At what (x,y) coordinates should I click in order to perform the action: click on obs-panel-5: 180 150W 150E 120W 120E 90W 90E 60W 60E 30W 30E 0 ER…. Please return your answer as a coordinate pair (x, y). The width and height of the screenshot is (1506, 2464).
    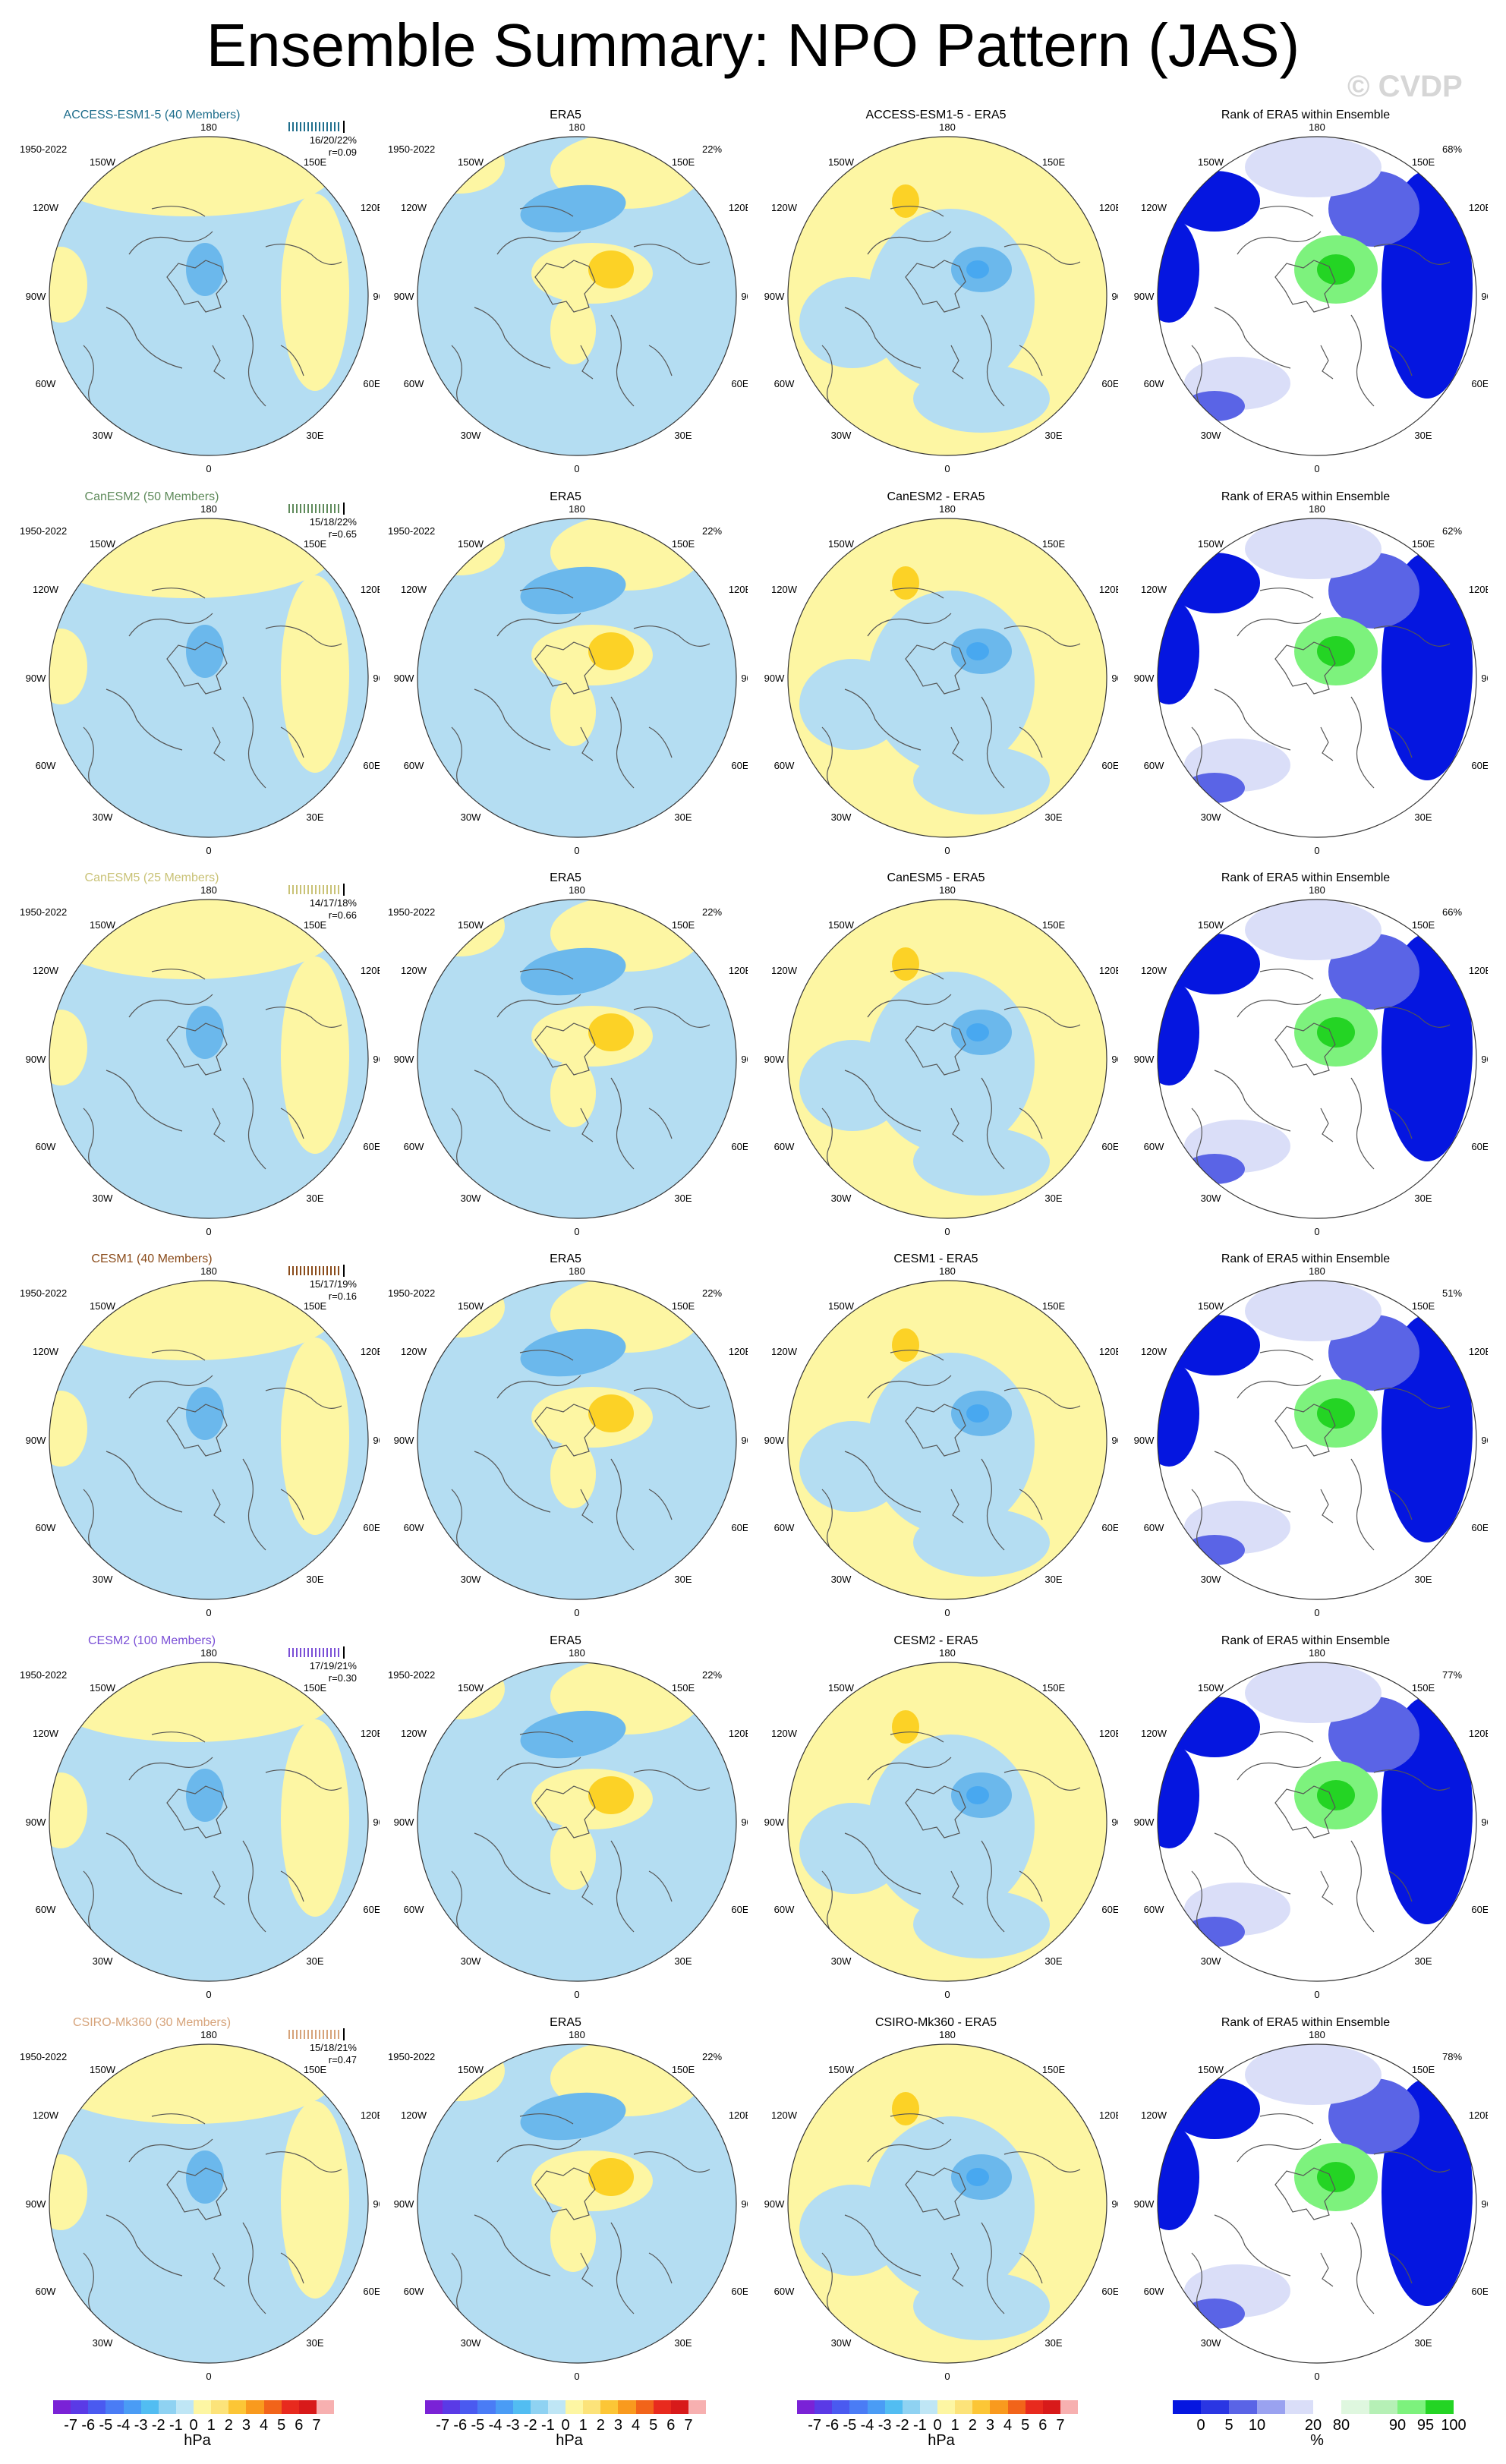
    Looking at the image, I should click on (565, 2192).